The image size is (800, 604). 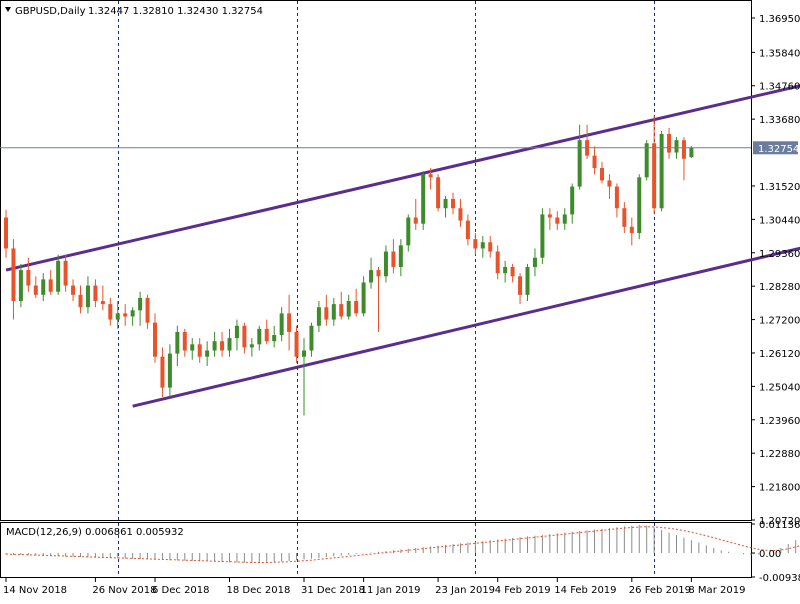 I want to click on time-tick-label: 31 Dec 2018, so click(x=333, y=590).